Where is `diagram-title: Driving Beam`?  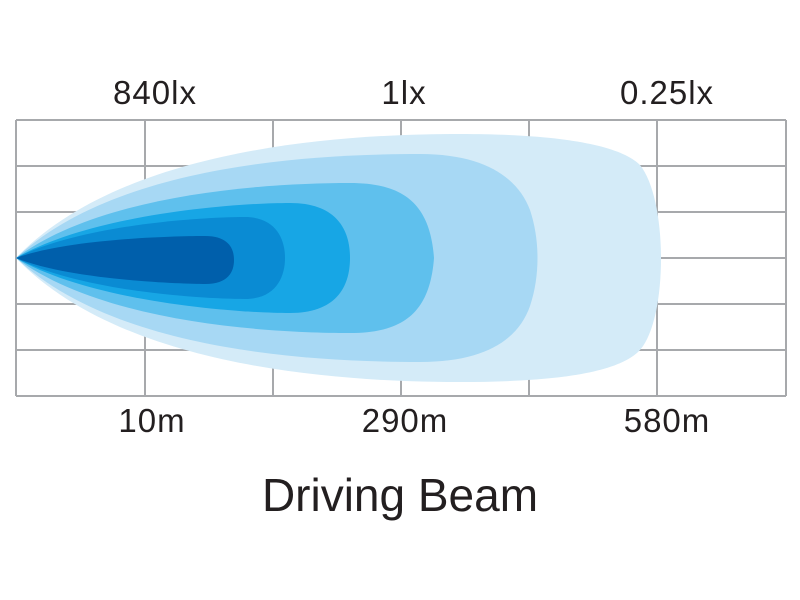
diagram-title: Driving Beam is located at coordinates (400, 495).